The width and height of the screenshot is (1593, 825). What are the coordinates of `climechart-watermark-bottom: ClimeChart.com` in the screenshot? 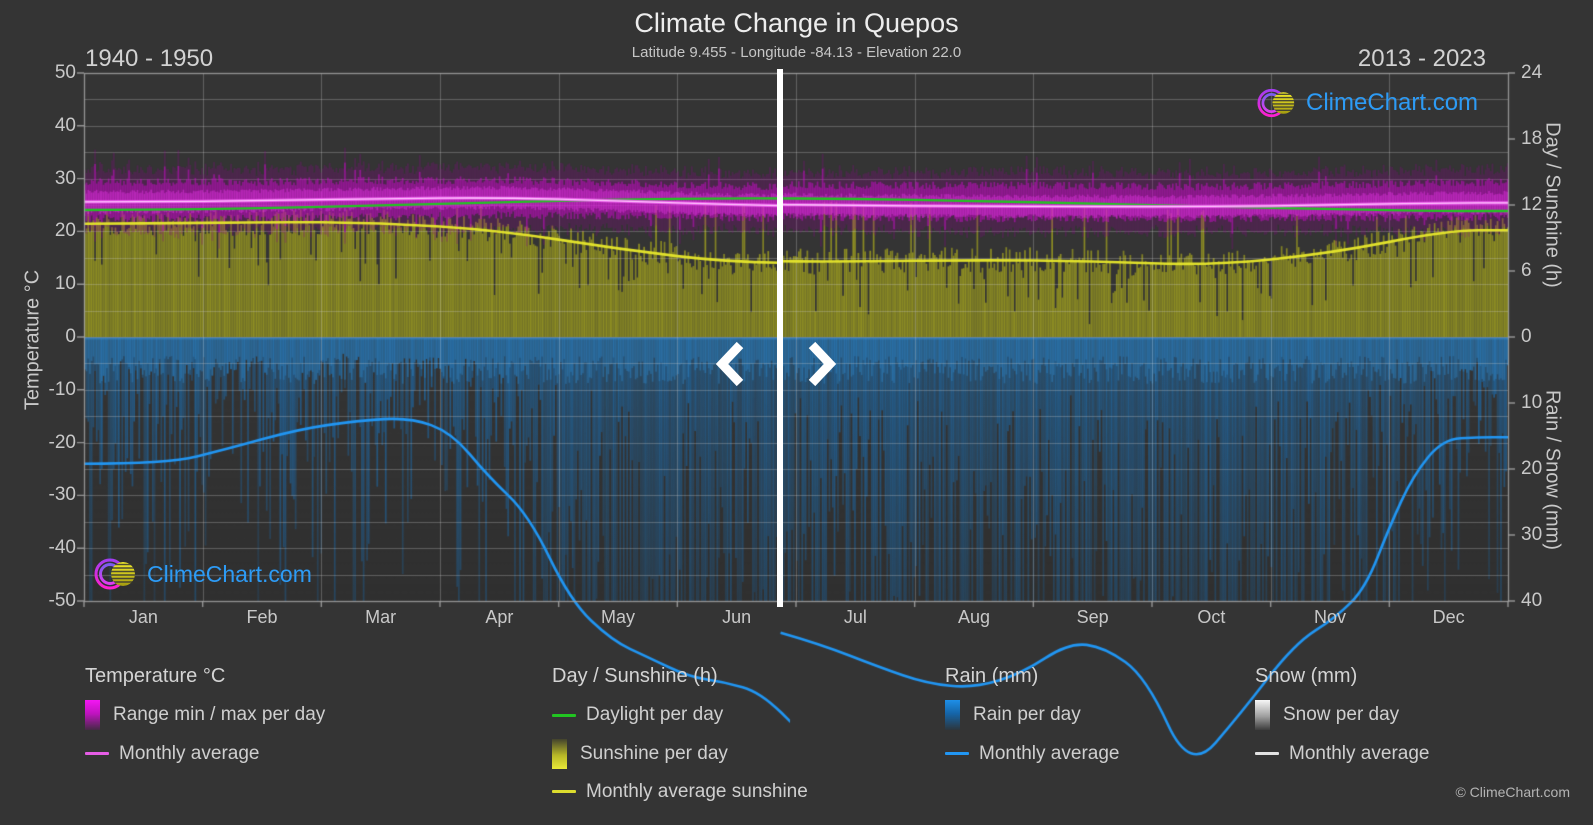 It's located at (203, 574).